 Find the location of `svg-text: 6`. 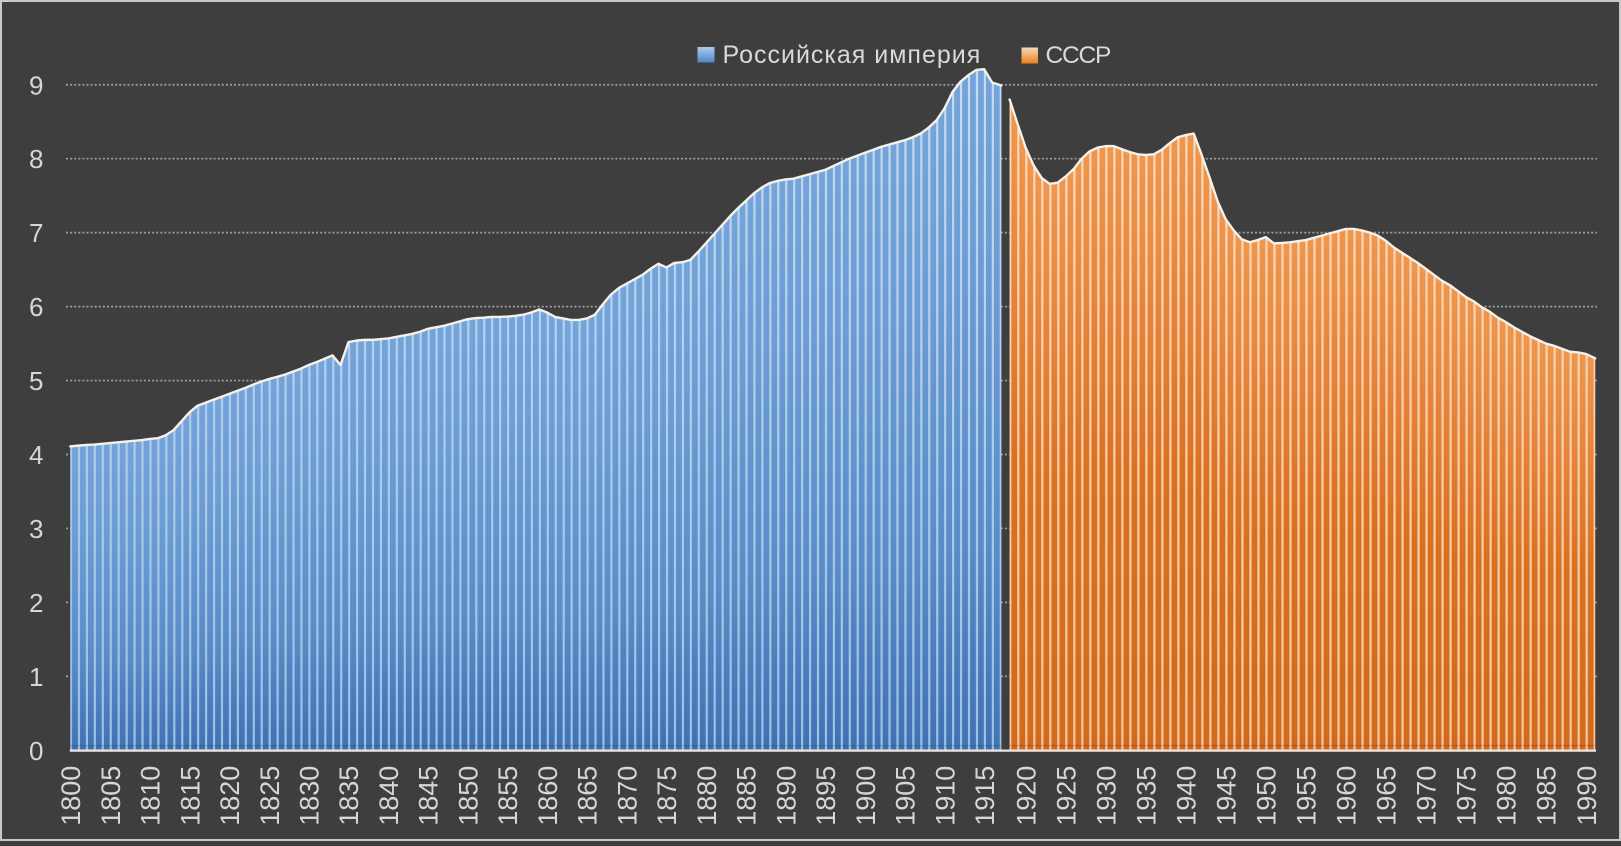

svg-text: 6 is located at coordinates (36, 307).